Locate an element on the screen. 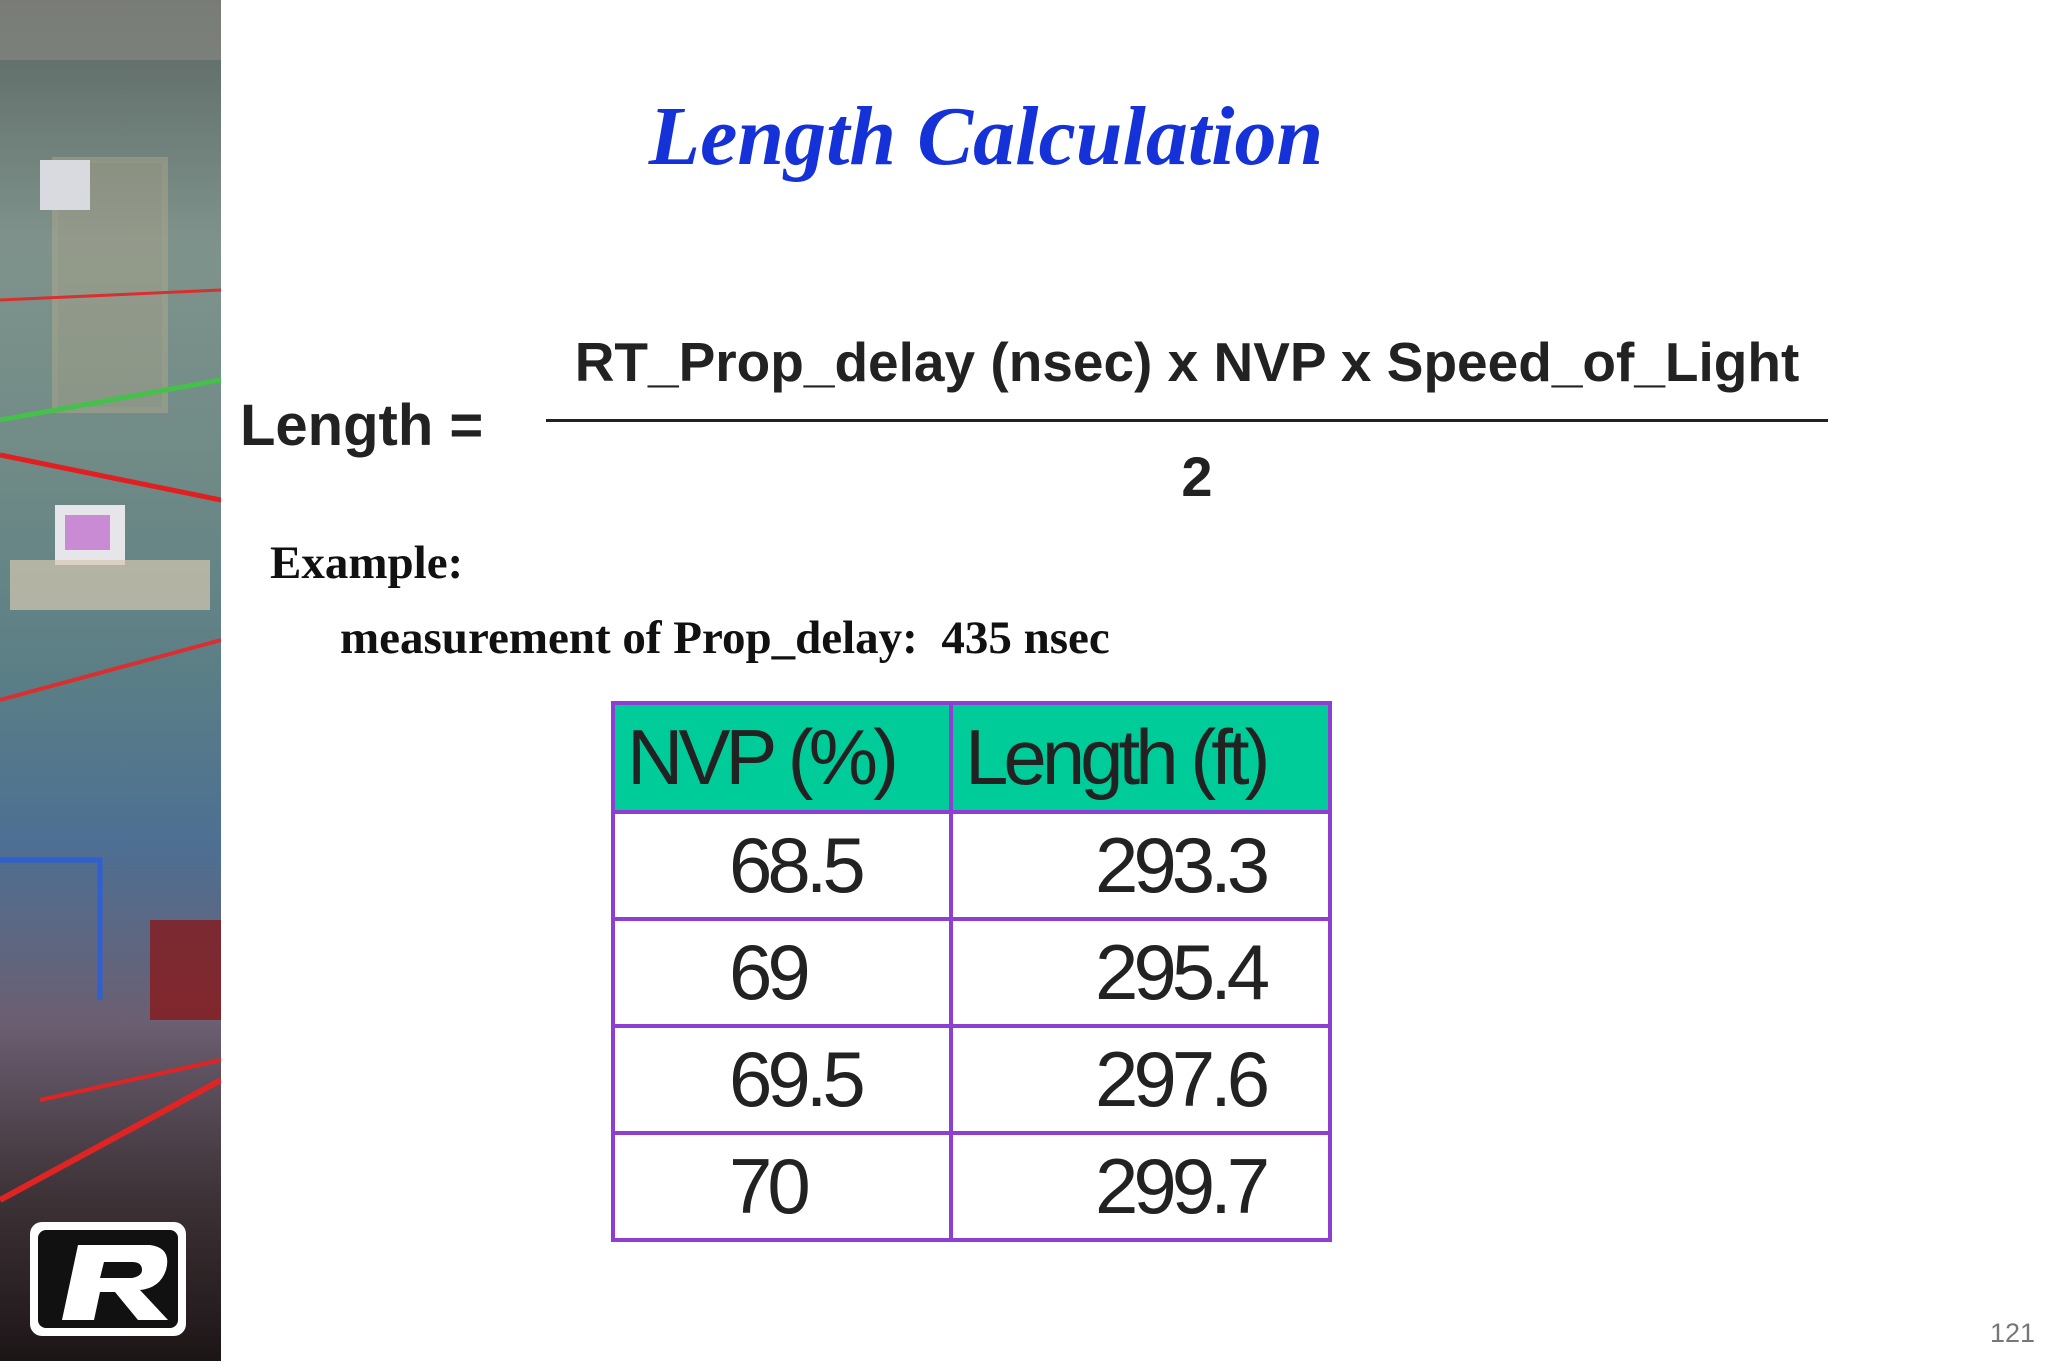 Image resolution: width=2048 pixels, height=1366 pixels. table-cell: 299.7 is located at coordinates (1140, 1186).